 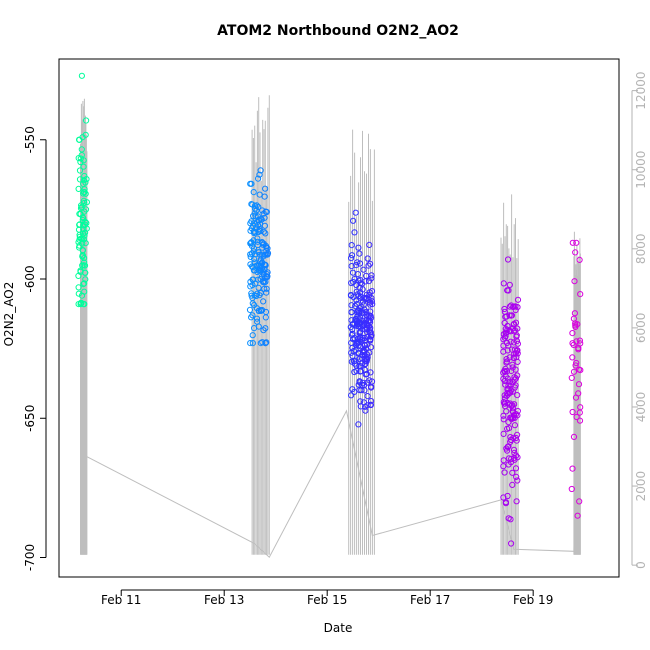 I want to click on x-tick-label: Feb 13, so click(x=224, y=600).